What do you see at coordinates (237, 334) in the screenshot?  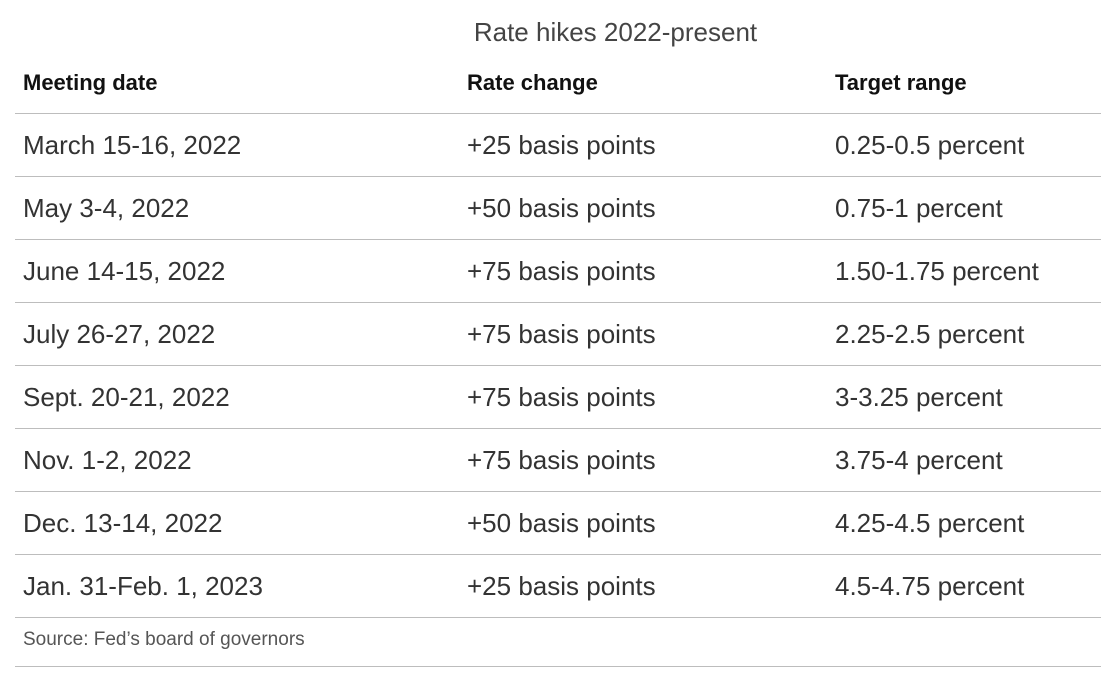 I see `meeting-date-cell: July 26-27, 2022` at bounding box center [237, 334].